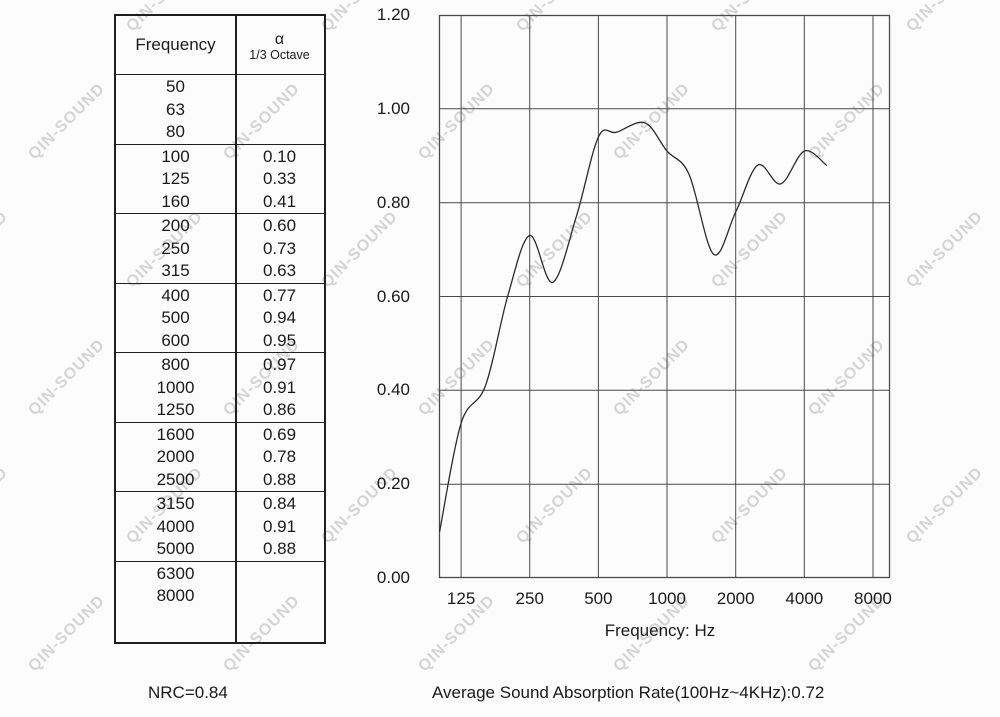 The width and height of the screenshot is (1000, 717). Describe the element at coordinates (279, 225) in the screenshot. I see `alpha-cell: 0.60` at that location.